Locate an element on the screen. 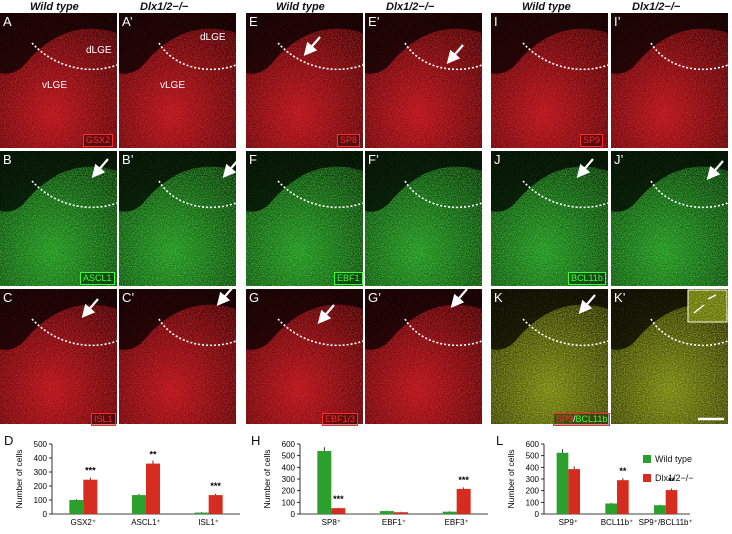 Image resolution: width=732 pixels, height=534 pixels. panel-label-f2: F’ is located at coordinates (373, 159).